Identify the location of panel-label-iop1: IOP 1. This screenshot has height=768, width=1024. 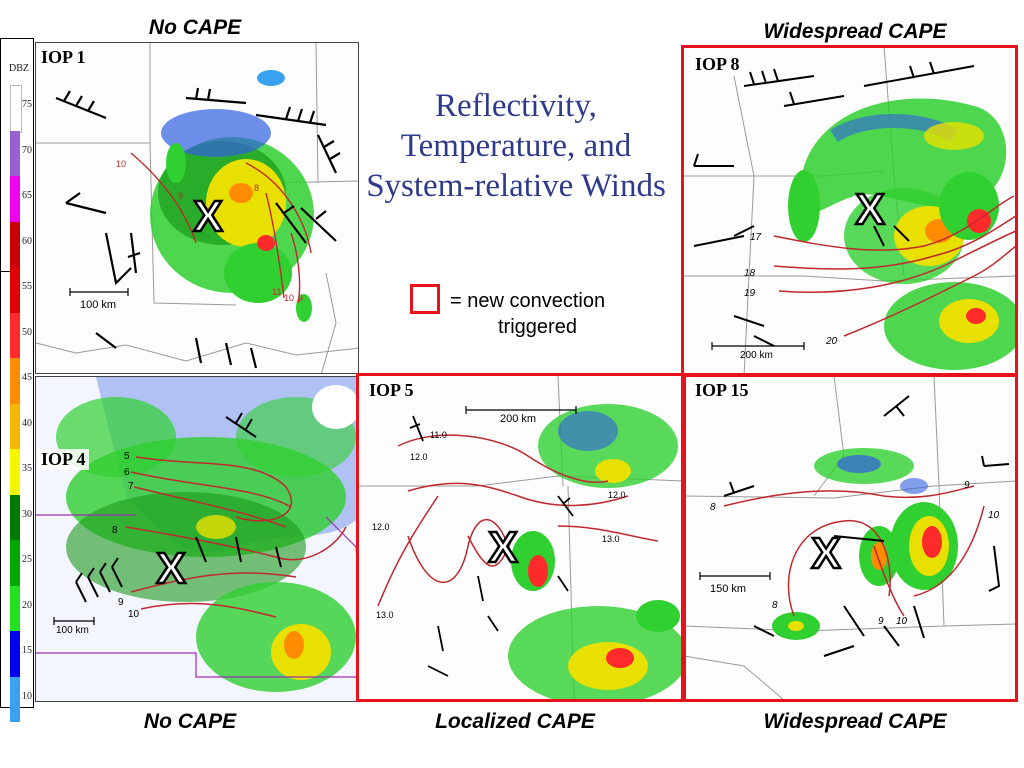
(63, 57).